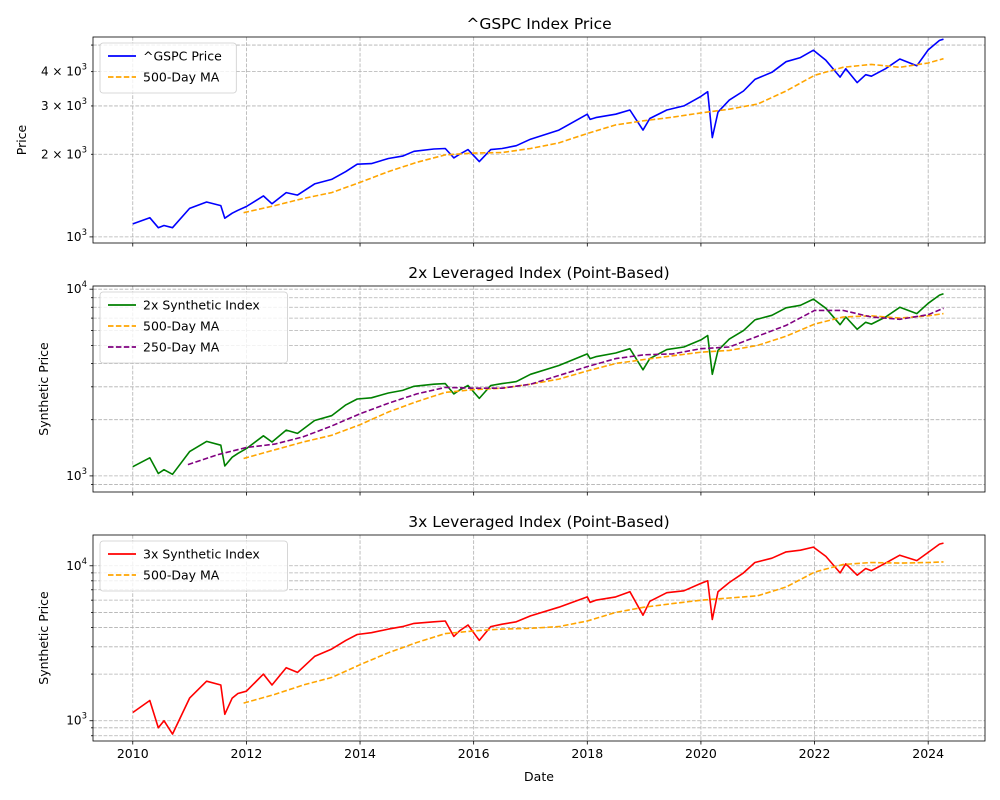  What do you see at coordinates (701, 753) in the screenshot?
I see `x-tick-label: 2020` at bounding box center [701, 753].